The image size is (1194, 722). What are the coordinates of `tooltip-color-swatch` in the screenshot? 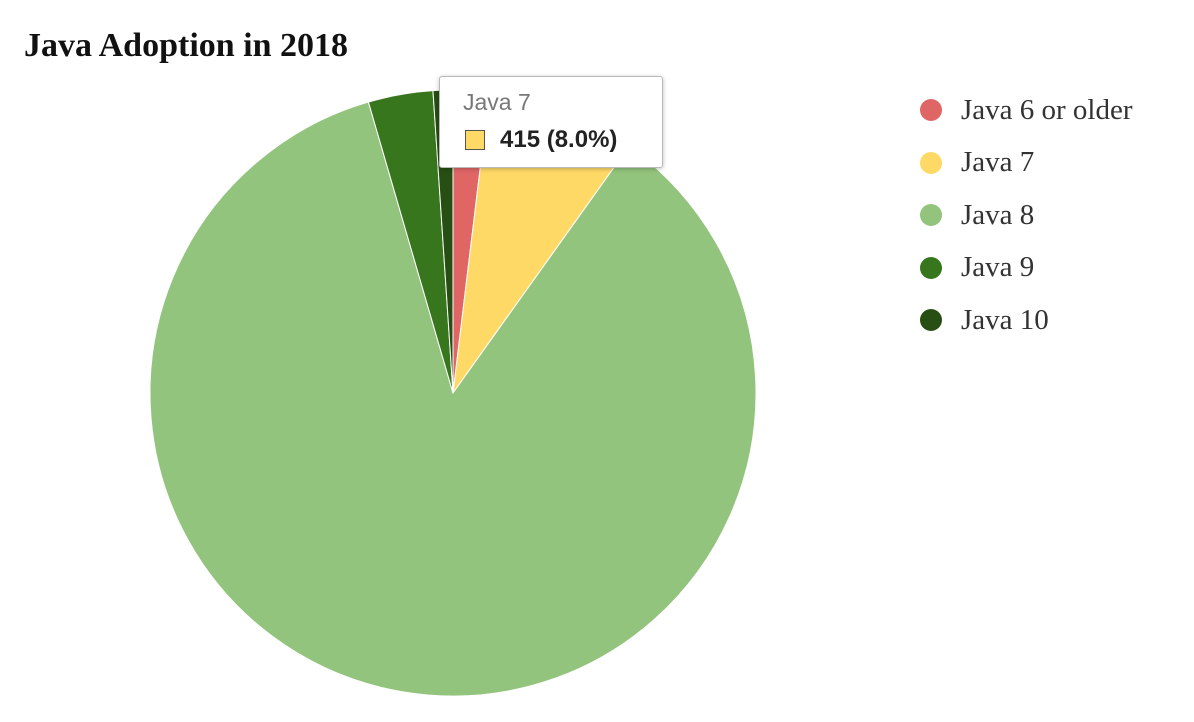 It's located at (475, 140).